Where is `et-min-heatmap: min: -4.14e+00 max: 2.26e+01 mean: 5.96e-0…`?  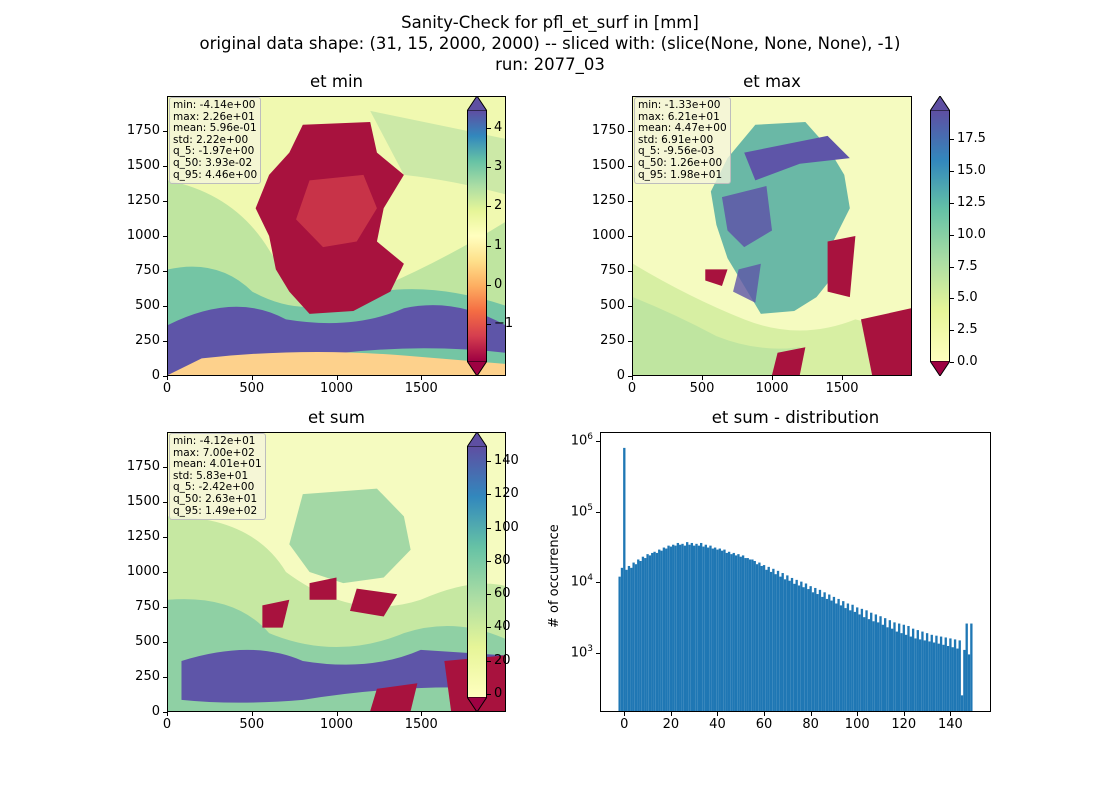
et-min-heatmap: min: -4.14e+00 max: 2.26e+01 mean: 5.96e-0… is located at coordinates (336, 236).